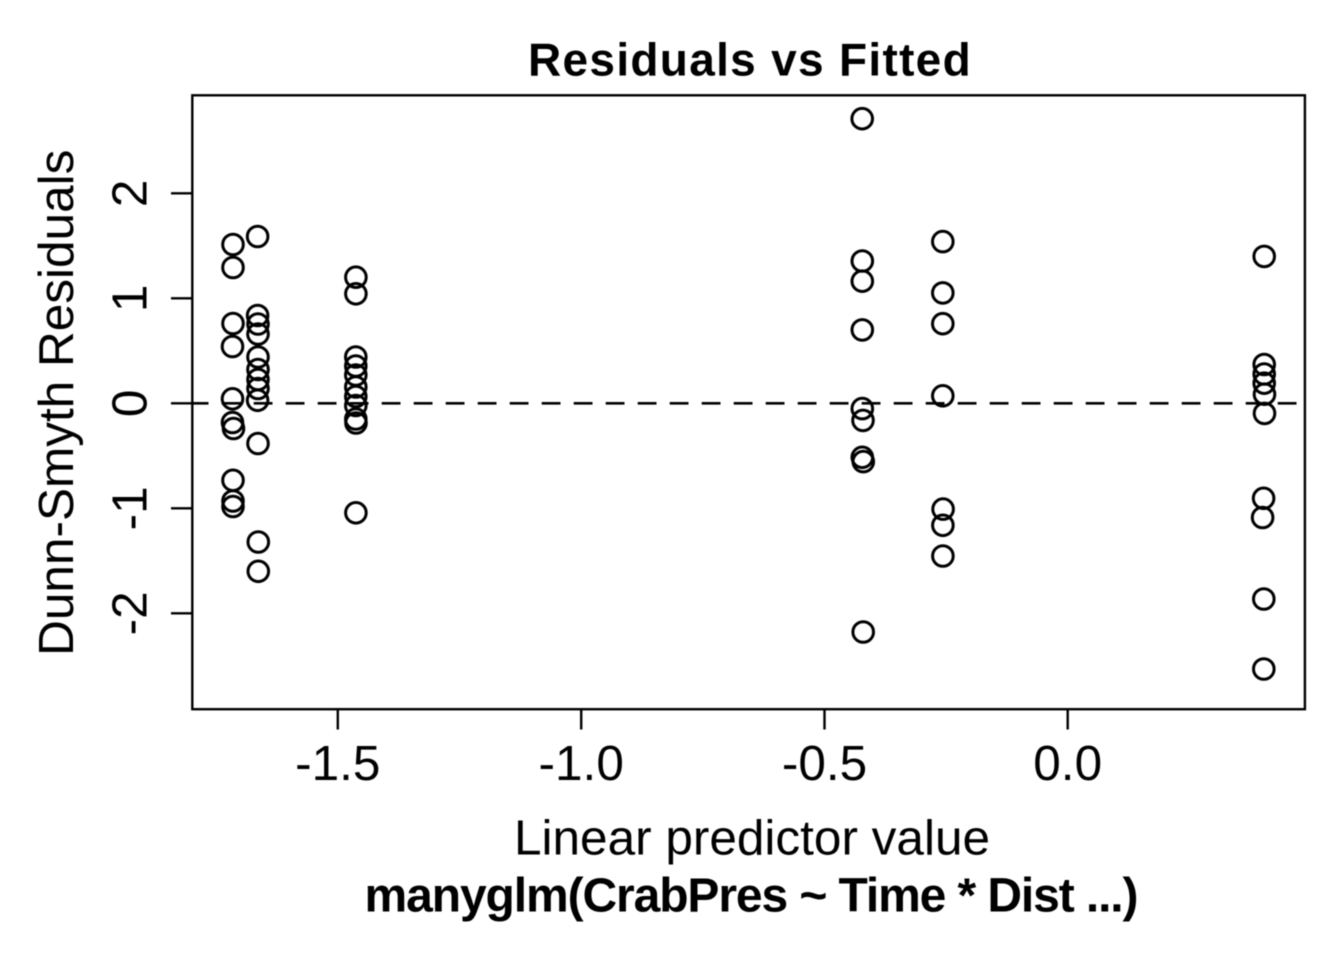  What do you see at coordinates (130, 613) in the screenshot?
I see `svg-text: -2` at bounding box center [130, 613].